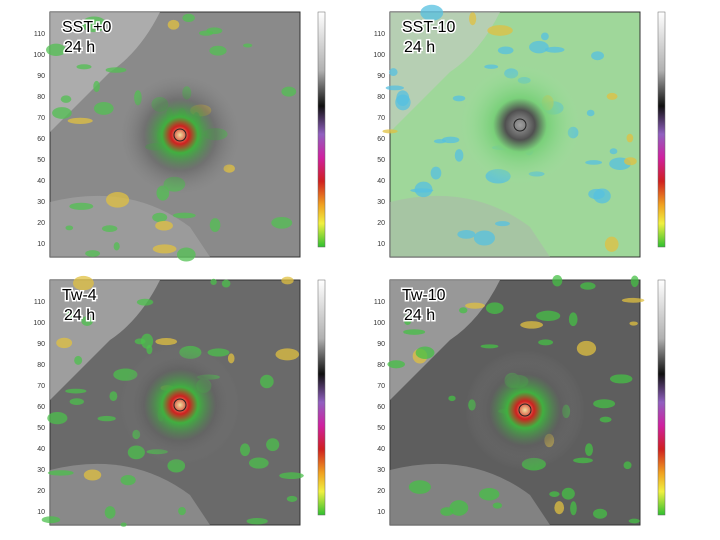 The height and width of the screenshot is (540, 720). I want to click on y-axis-label: 80, so click(381, 365).